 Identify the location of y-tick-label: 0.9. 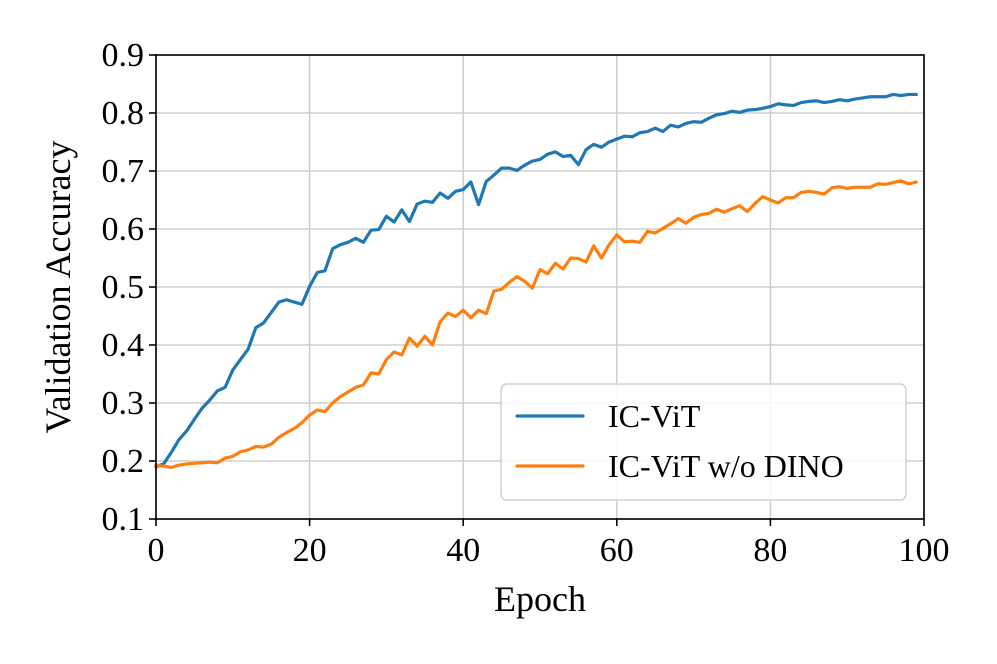
(123, 55).